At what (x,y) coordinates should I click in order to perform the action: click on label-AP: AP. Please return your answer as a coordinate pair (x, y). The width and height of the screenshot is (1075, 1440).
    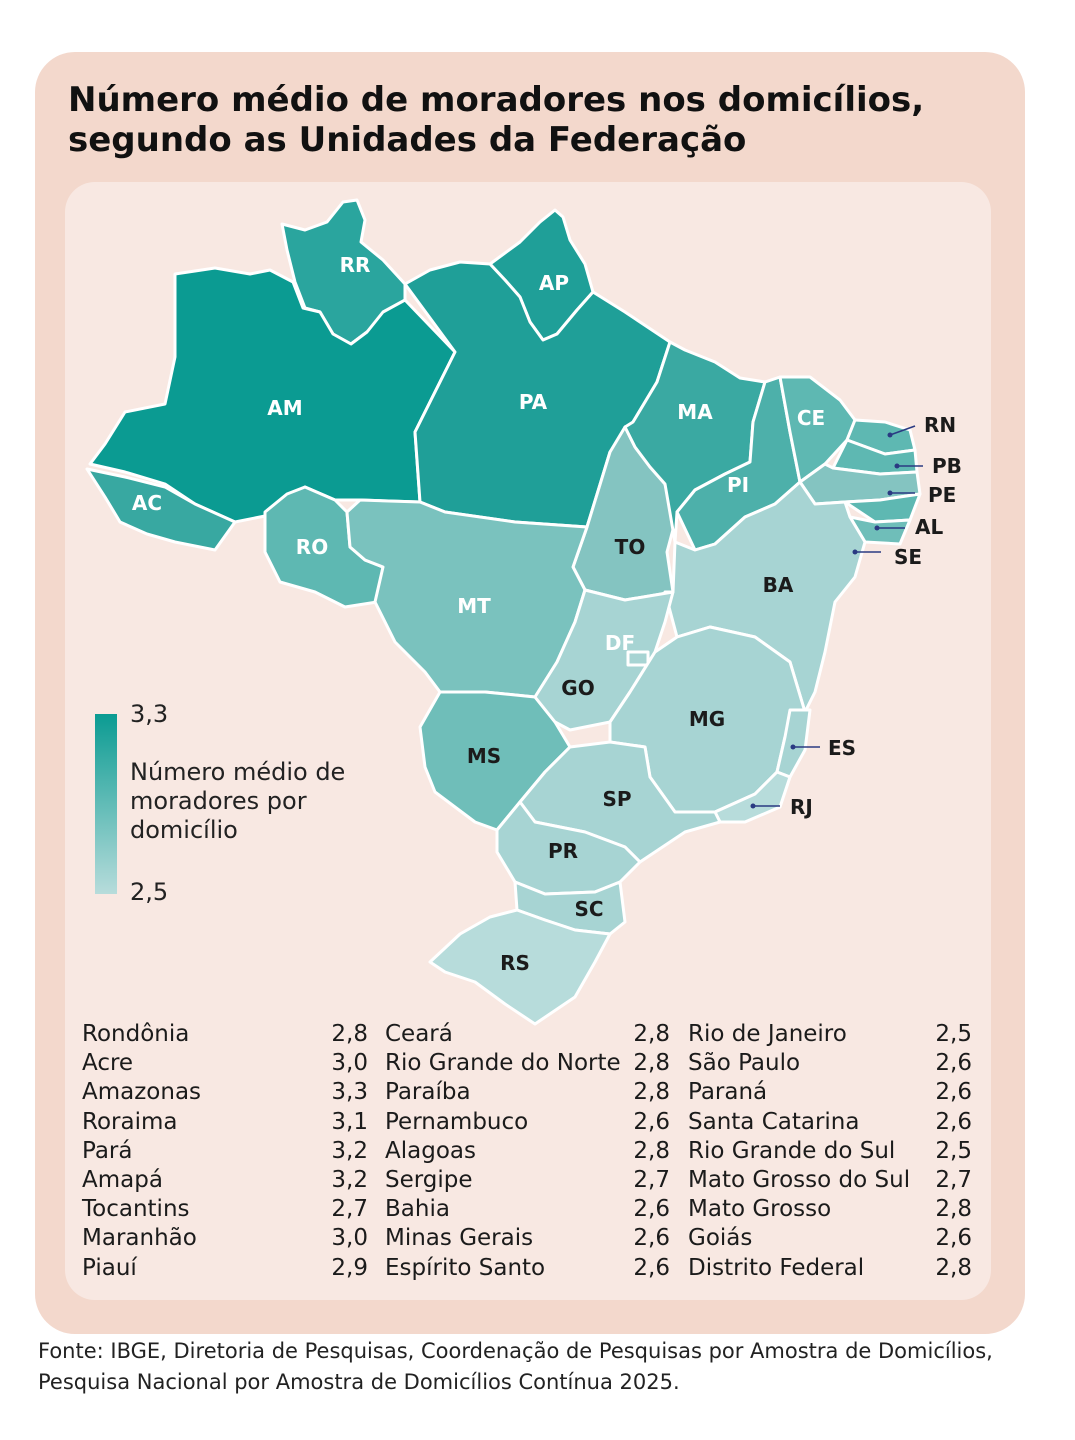
    Looking at the image, I should click on (554, 283).